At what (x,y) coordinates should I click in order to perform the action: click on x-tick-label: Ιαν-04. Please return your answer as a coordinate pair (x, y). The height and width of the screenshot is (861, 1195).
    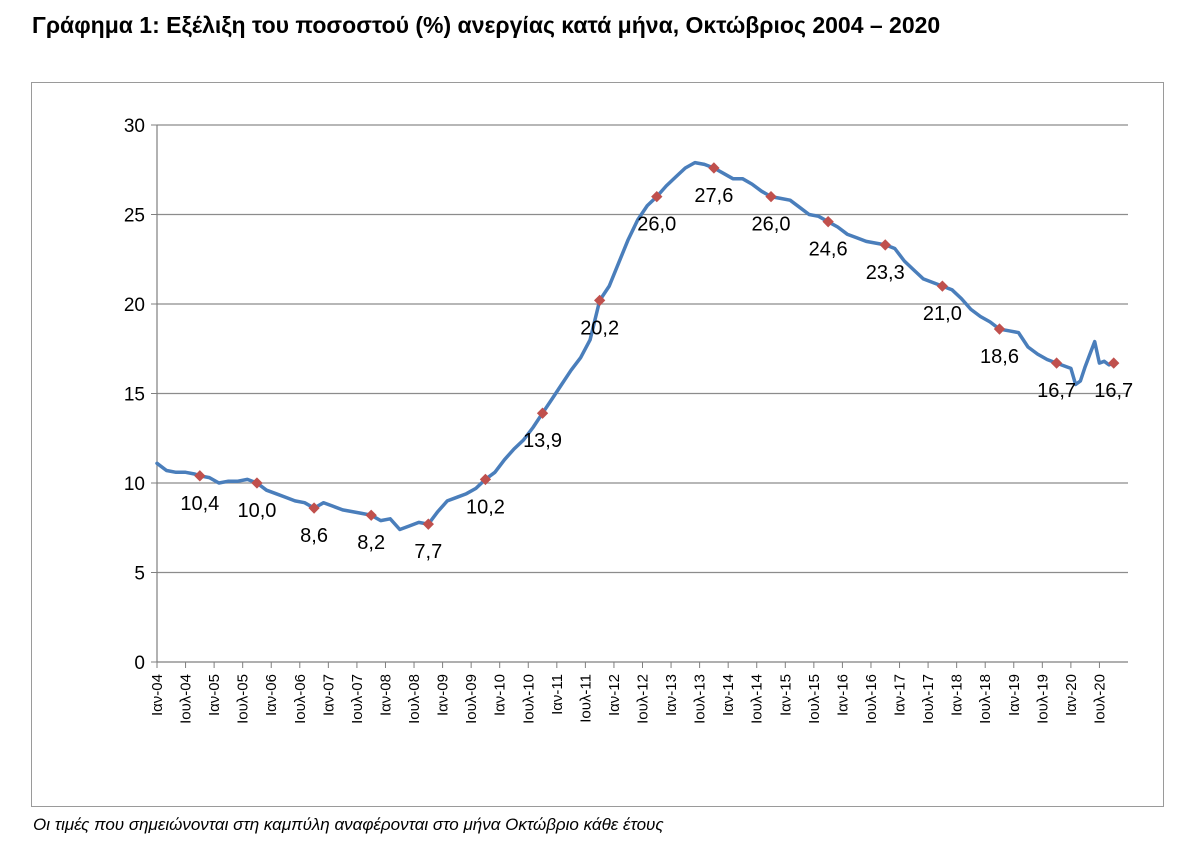
    Looking at the image, I should click on (157, 695).